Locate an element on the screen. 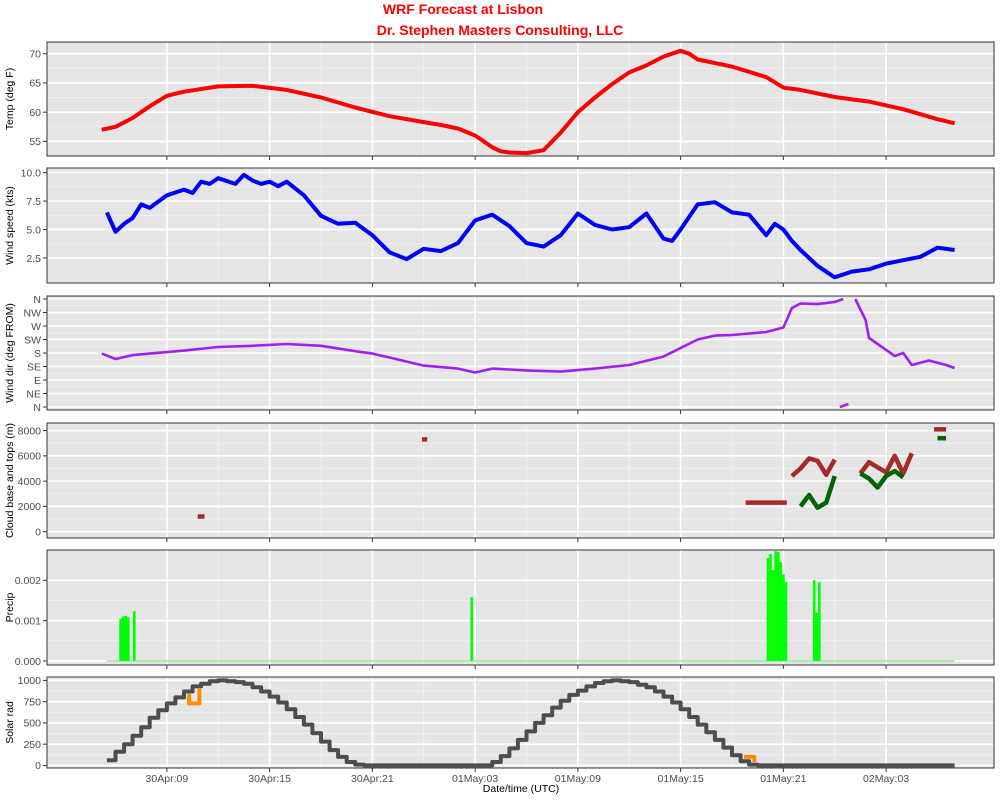 Image resolution: width=1000 pixels, height=800 pixels. y-tick-label: 500 is located at coordinates (32, 724).